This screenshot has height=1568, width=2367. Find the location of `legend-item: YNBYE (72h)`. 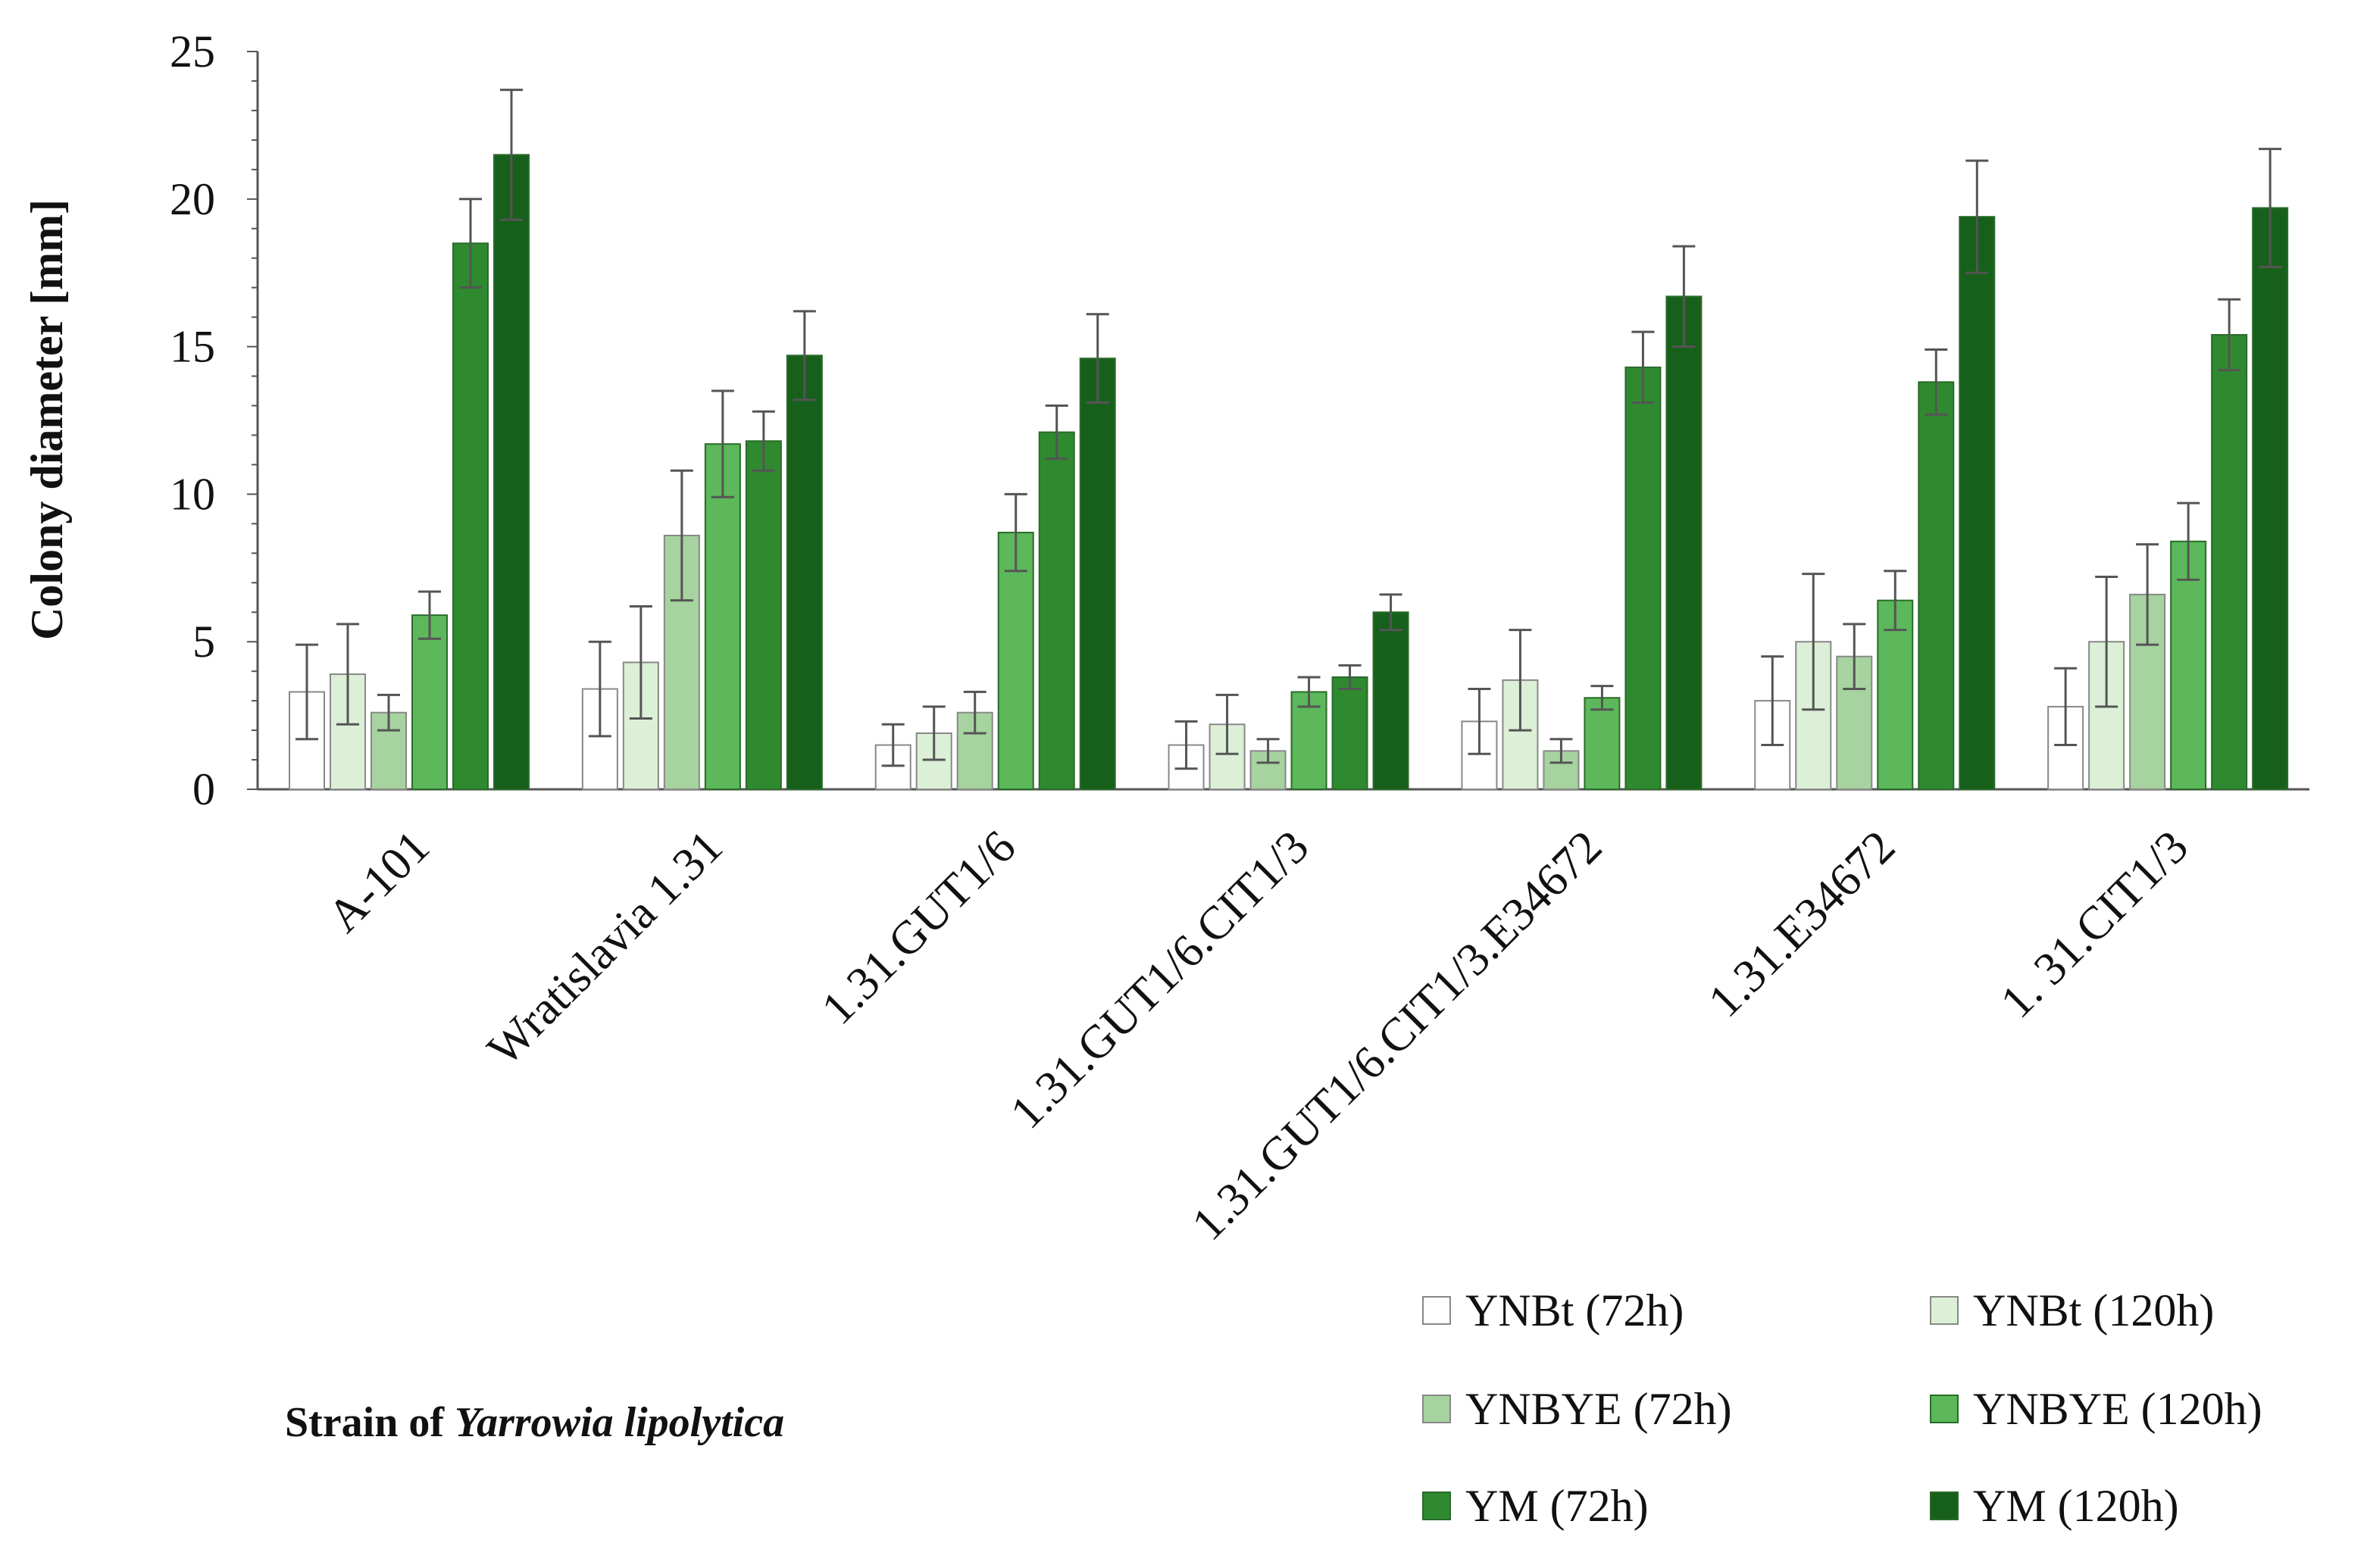

legend-item: YNBYE (72h) is located at coordinates (1577, 1409).